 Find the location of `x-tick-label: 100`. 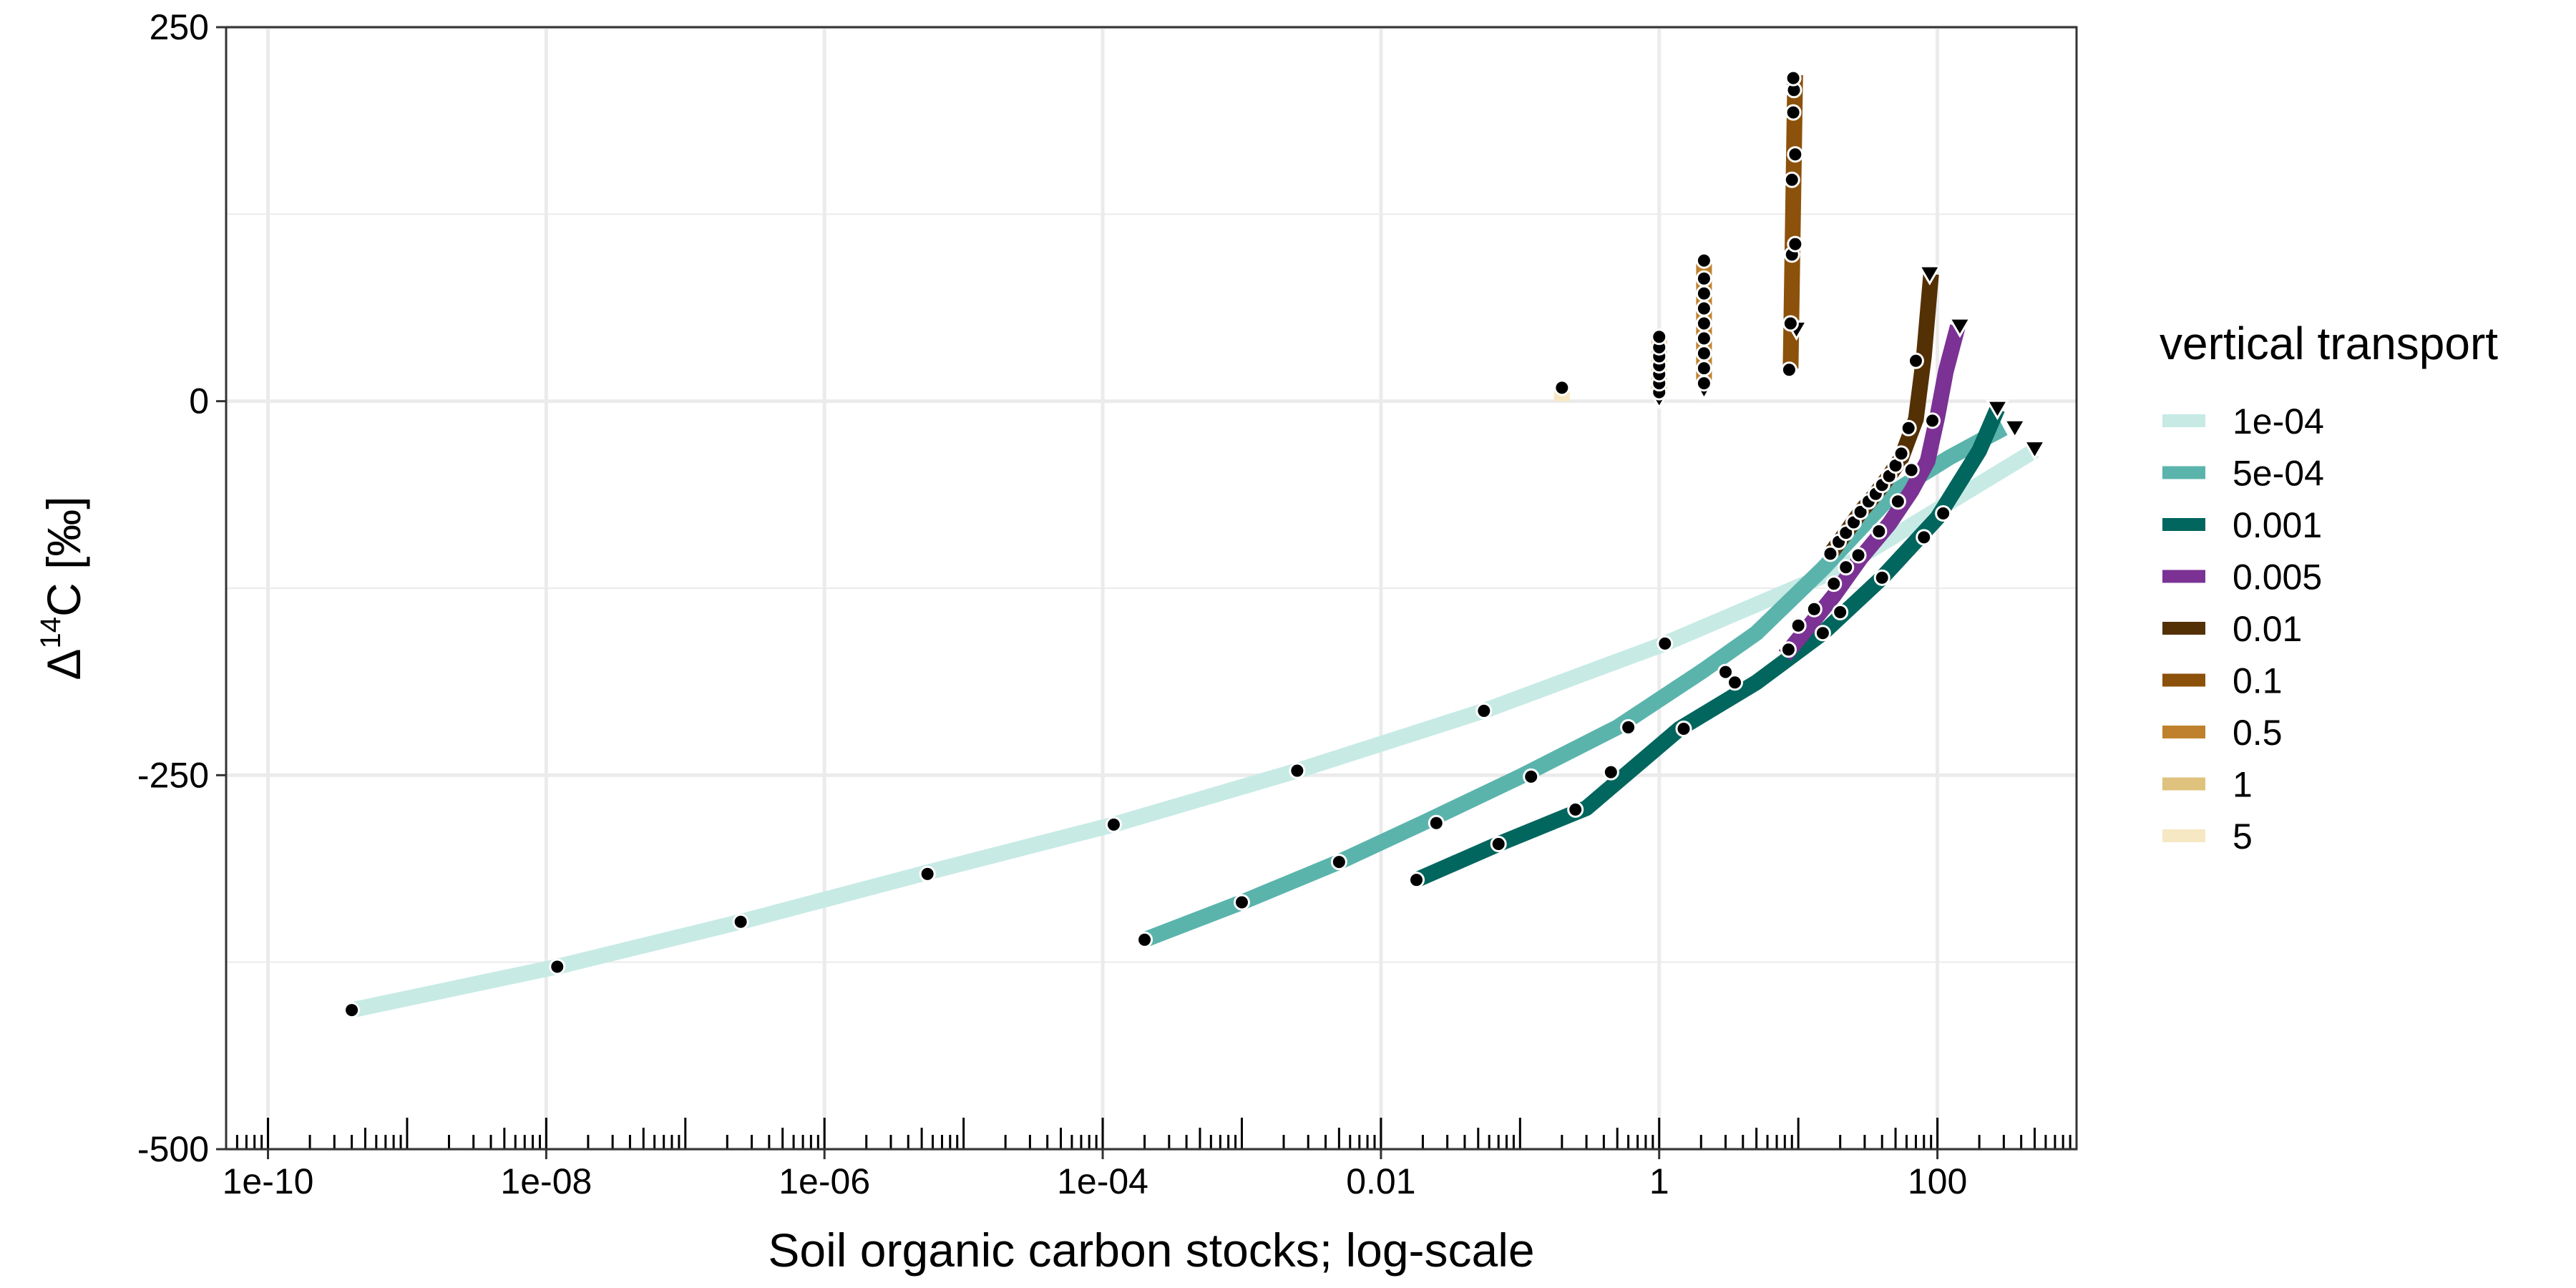

x-tick-label: 100 is located at coordinates (1937, 1181).